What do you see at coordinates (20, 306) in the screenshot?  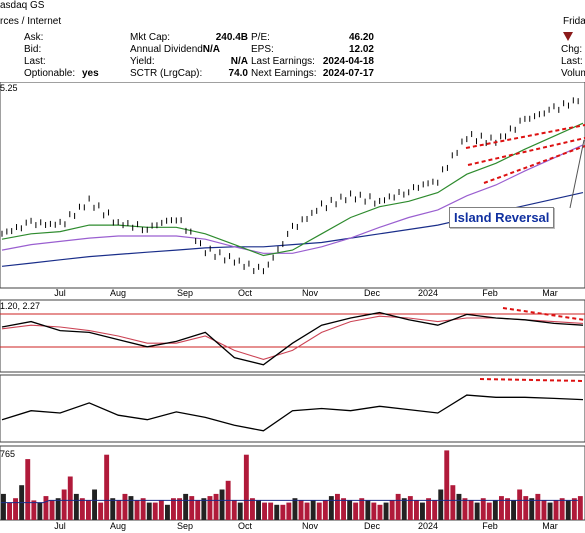 I see `indicator1-label: 1.20, 2.27` at bounding box center [20, 306].